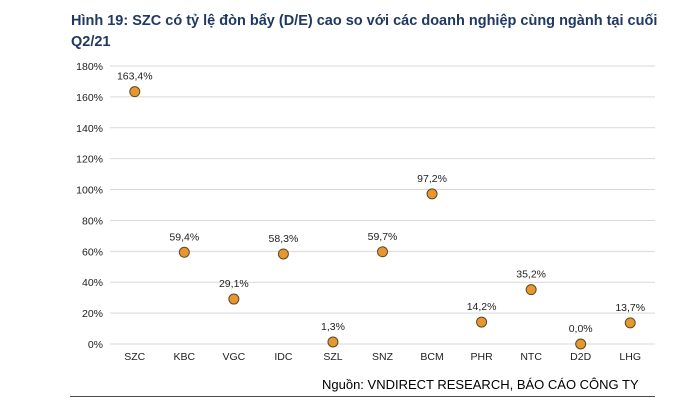 The height and width of the screenshot is (401, 693). I want to click on y-tick-label: 160%, so click(89, 98).